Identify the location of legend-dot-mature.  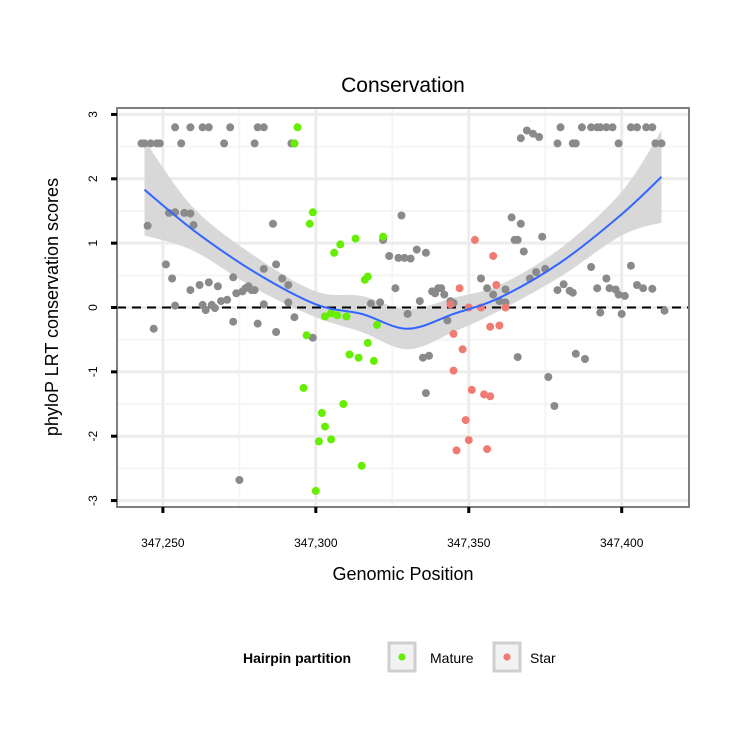
(402, 657).